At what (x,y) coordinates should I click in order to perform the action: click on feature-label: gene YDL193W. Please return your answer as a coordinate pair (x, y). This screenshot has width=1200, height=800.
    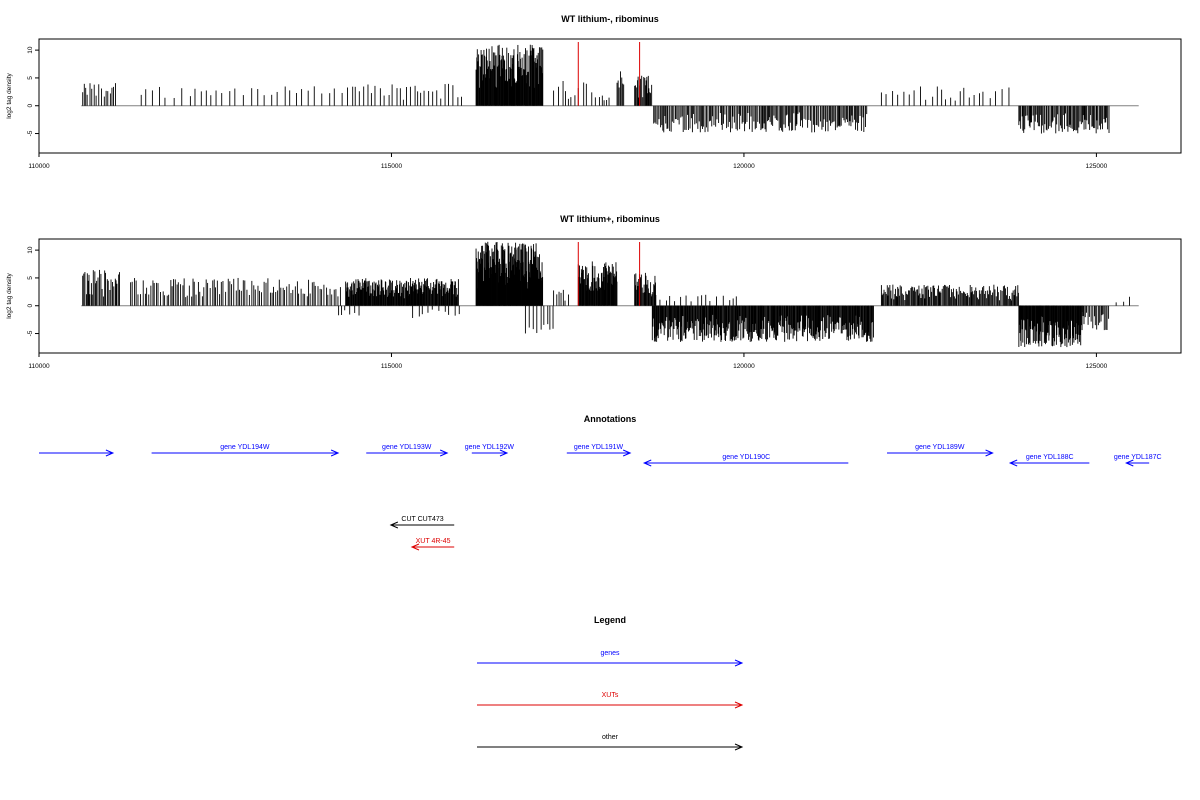
    Looking at the image, I should click on (407, 447).